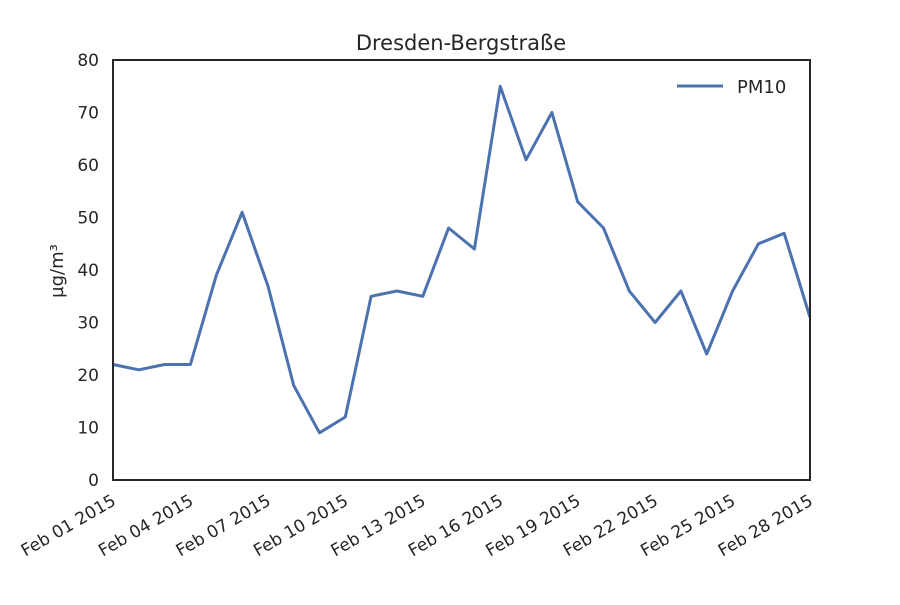 The height and width of the screenshot is (605, 900). Describe the element at coordinates (461, 43) in the screenshot. I see `chart-title: Dresden-Bergstraße` at that location.